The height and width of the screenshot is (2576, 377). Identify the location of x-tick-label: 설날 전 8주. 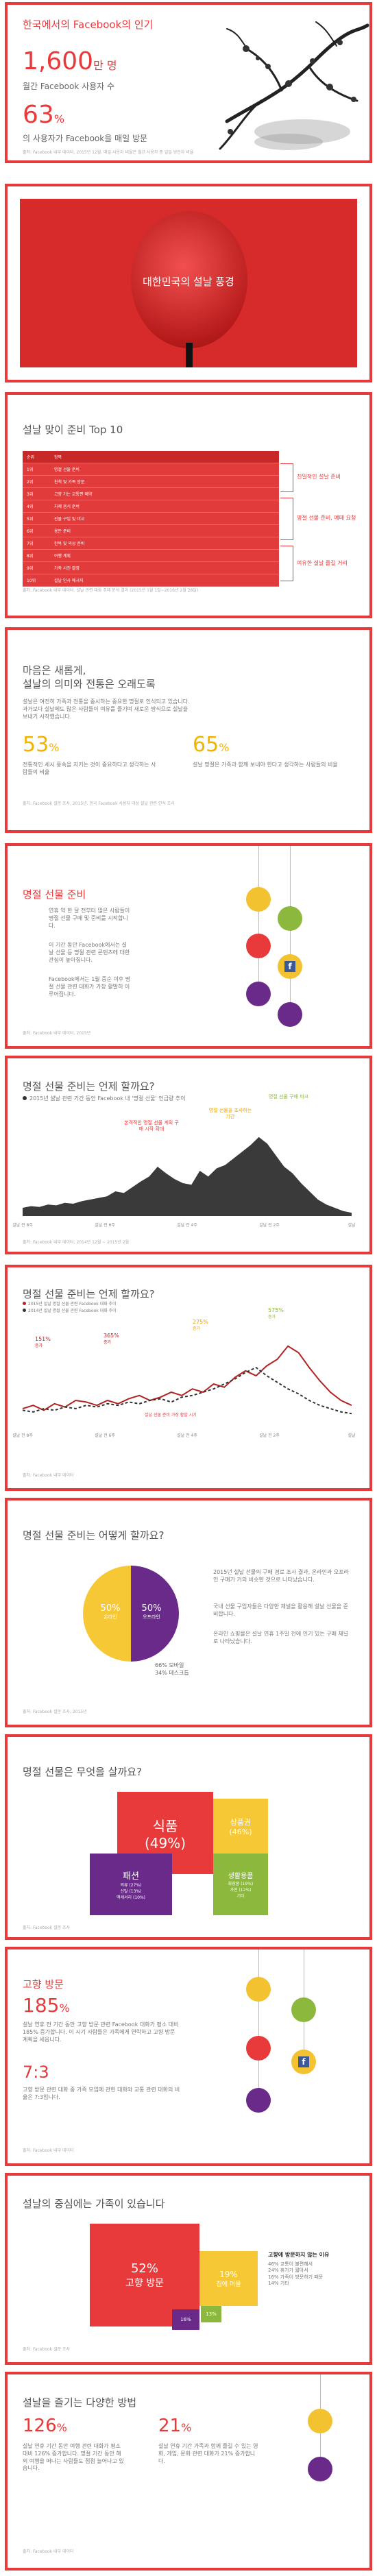
(22, 1225).